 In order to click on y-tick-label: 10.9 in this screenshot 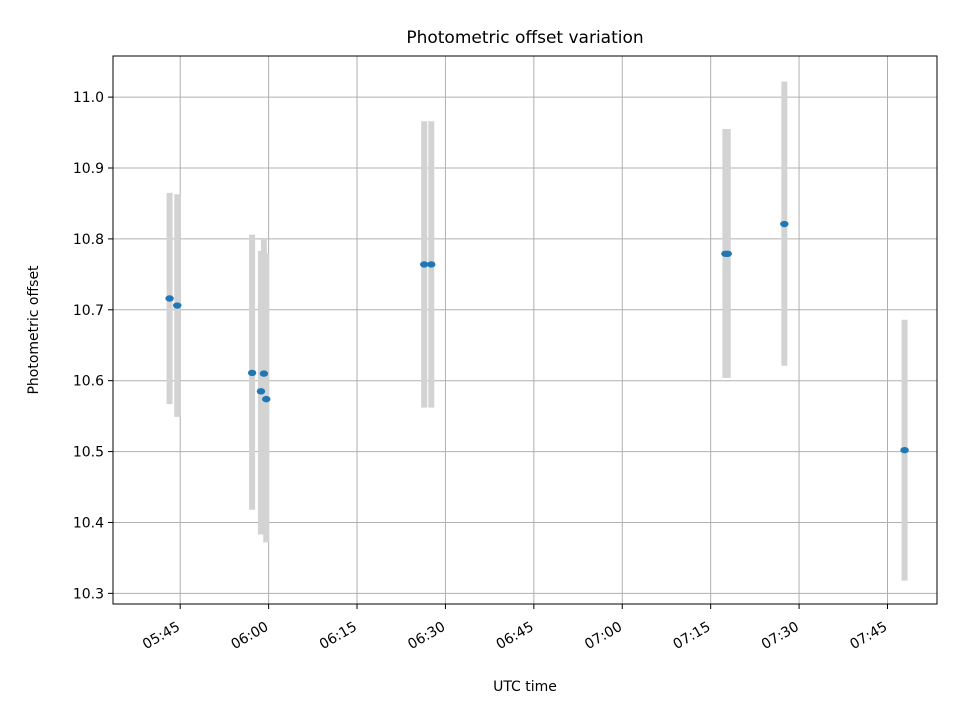, I will do `click(88, 169)`.